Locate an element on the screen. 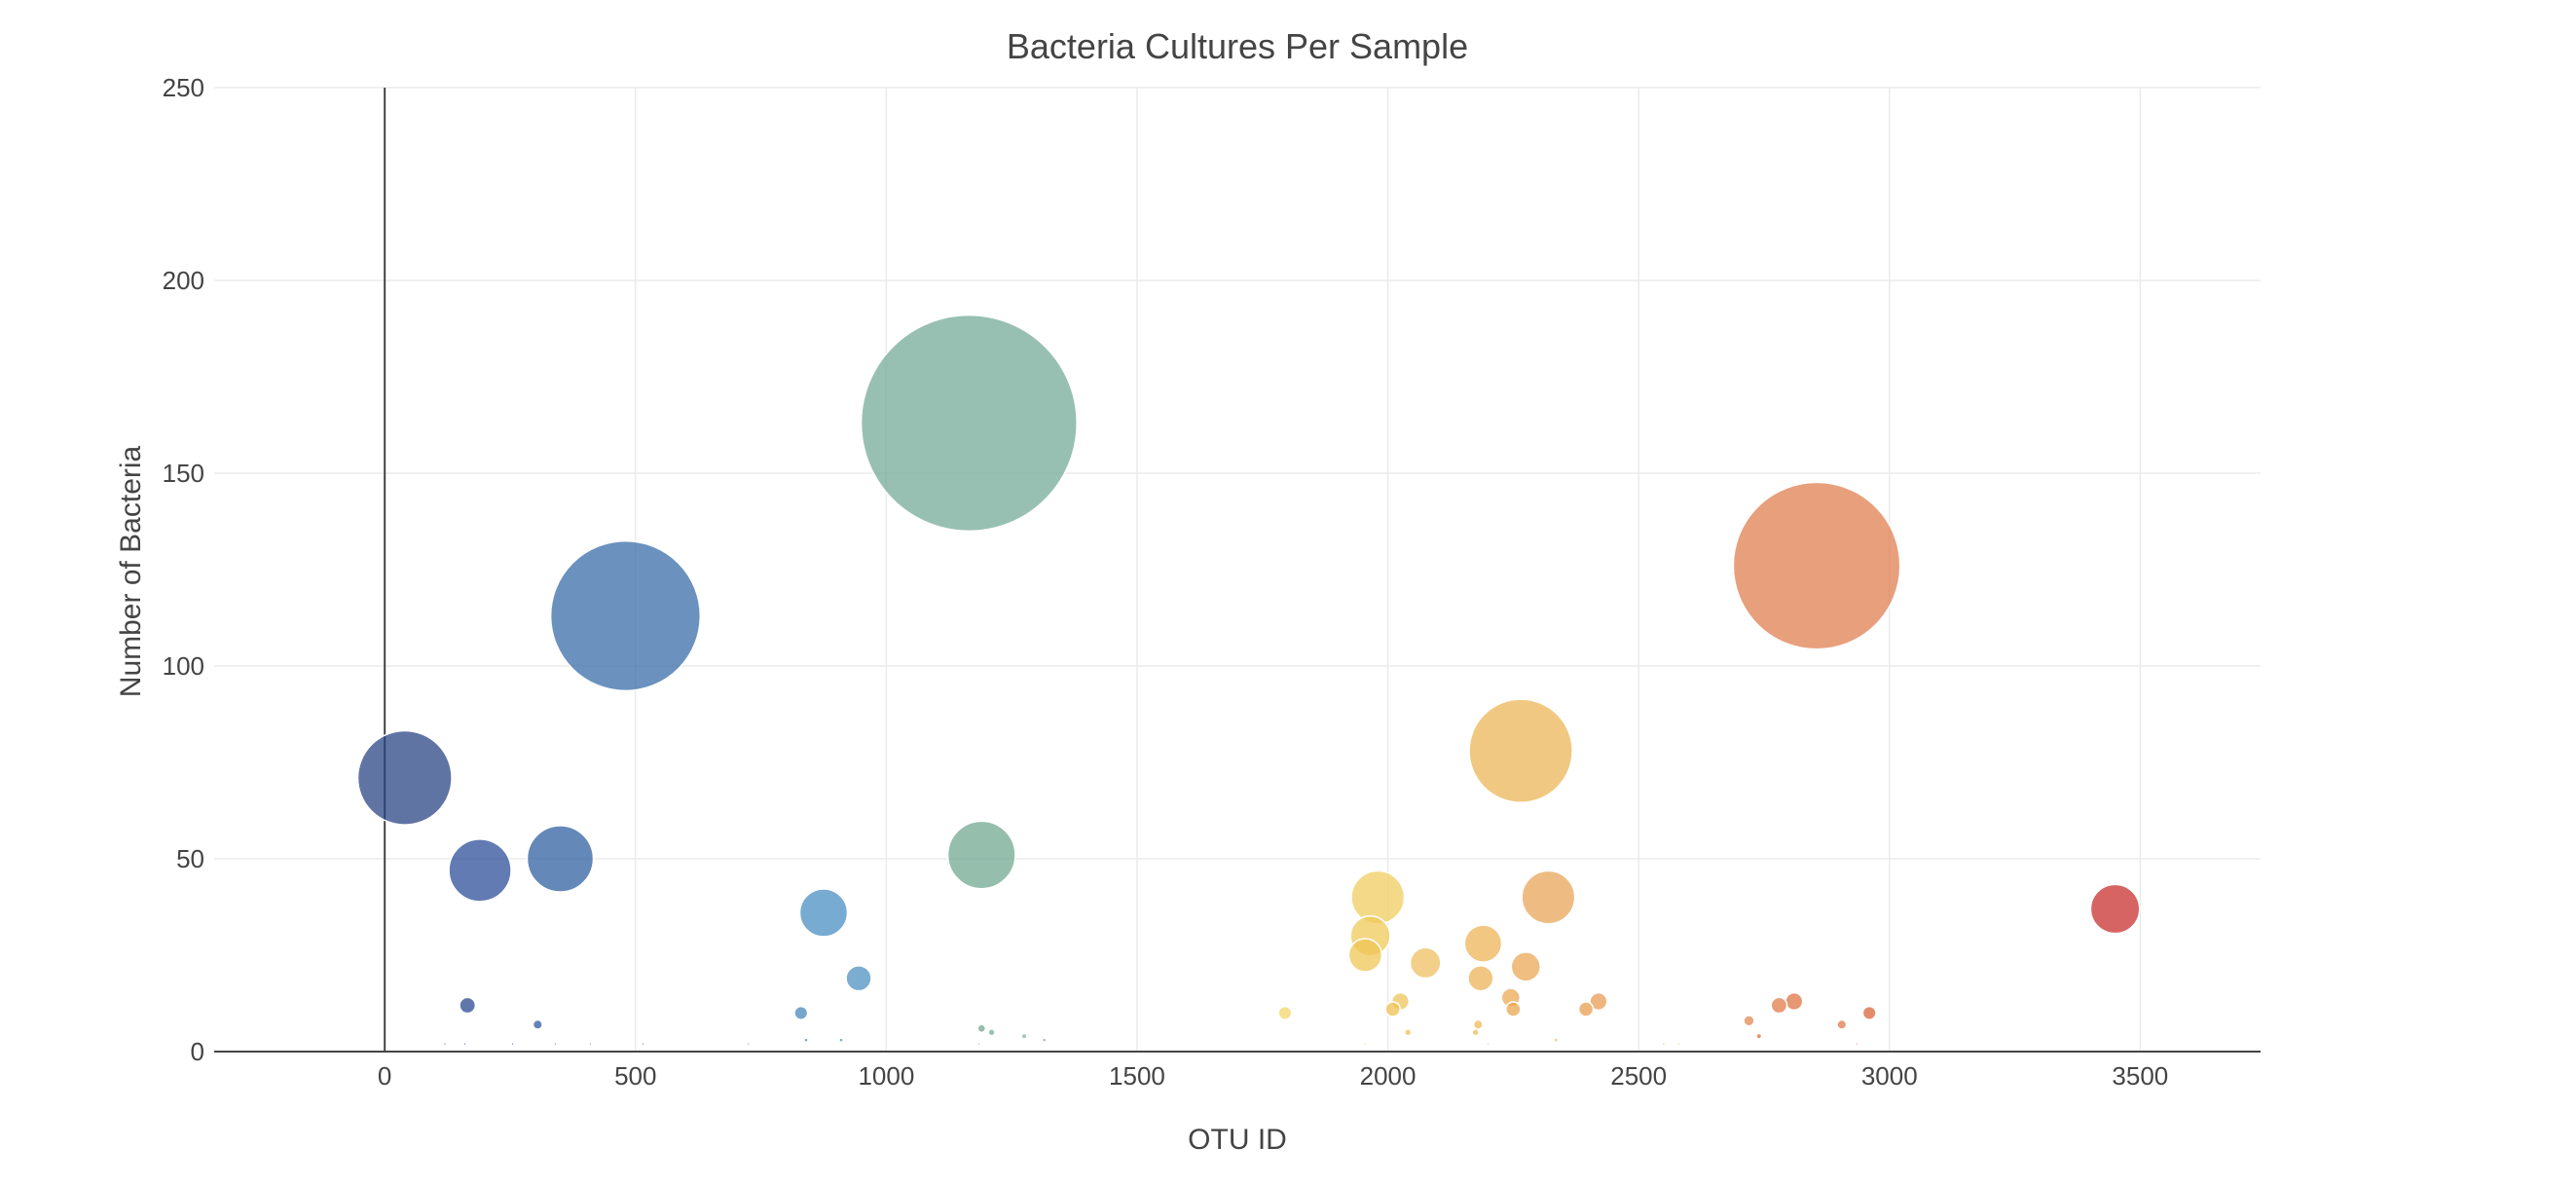 Image resolution: width=2576 pixels, height=1184 pixels. y-tick-label: 150 is located at coordinates (183, 473).